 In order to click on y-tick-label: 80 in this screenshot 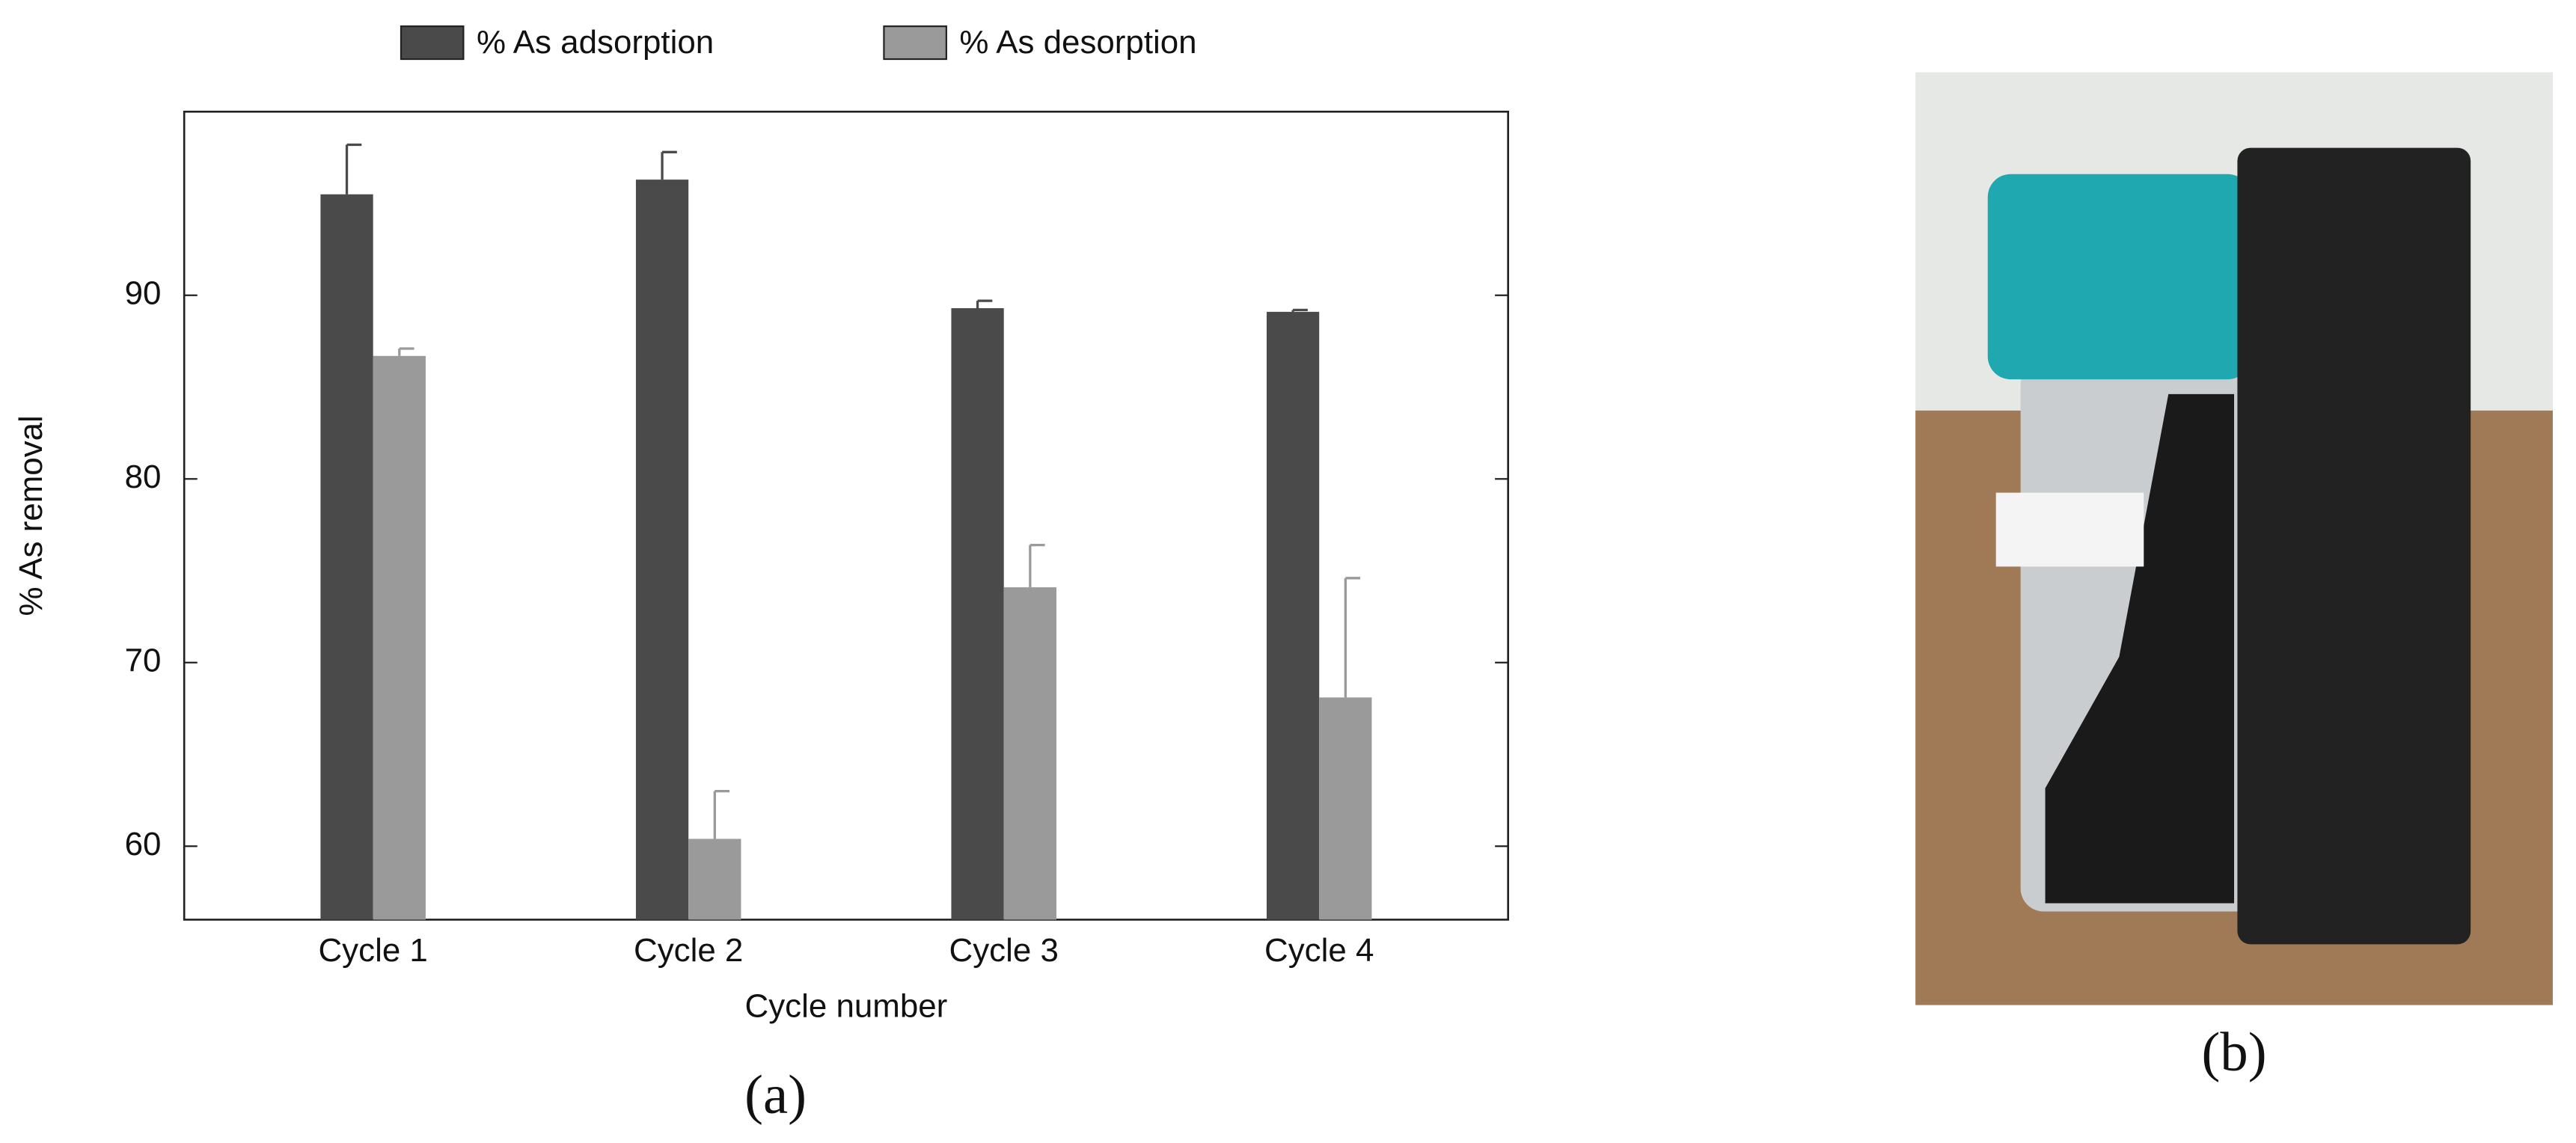, I will do `click(143, 477)`.